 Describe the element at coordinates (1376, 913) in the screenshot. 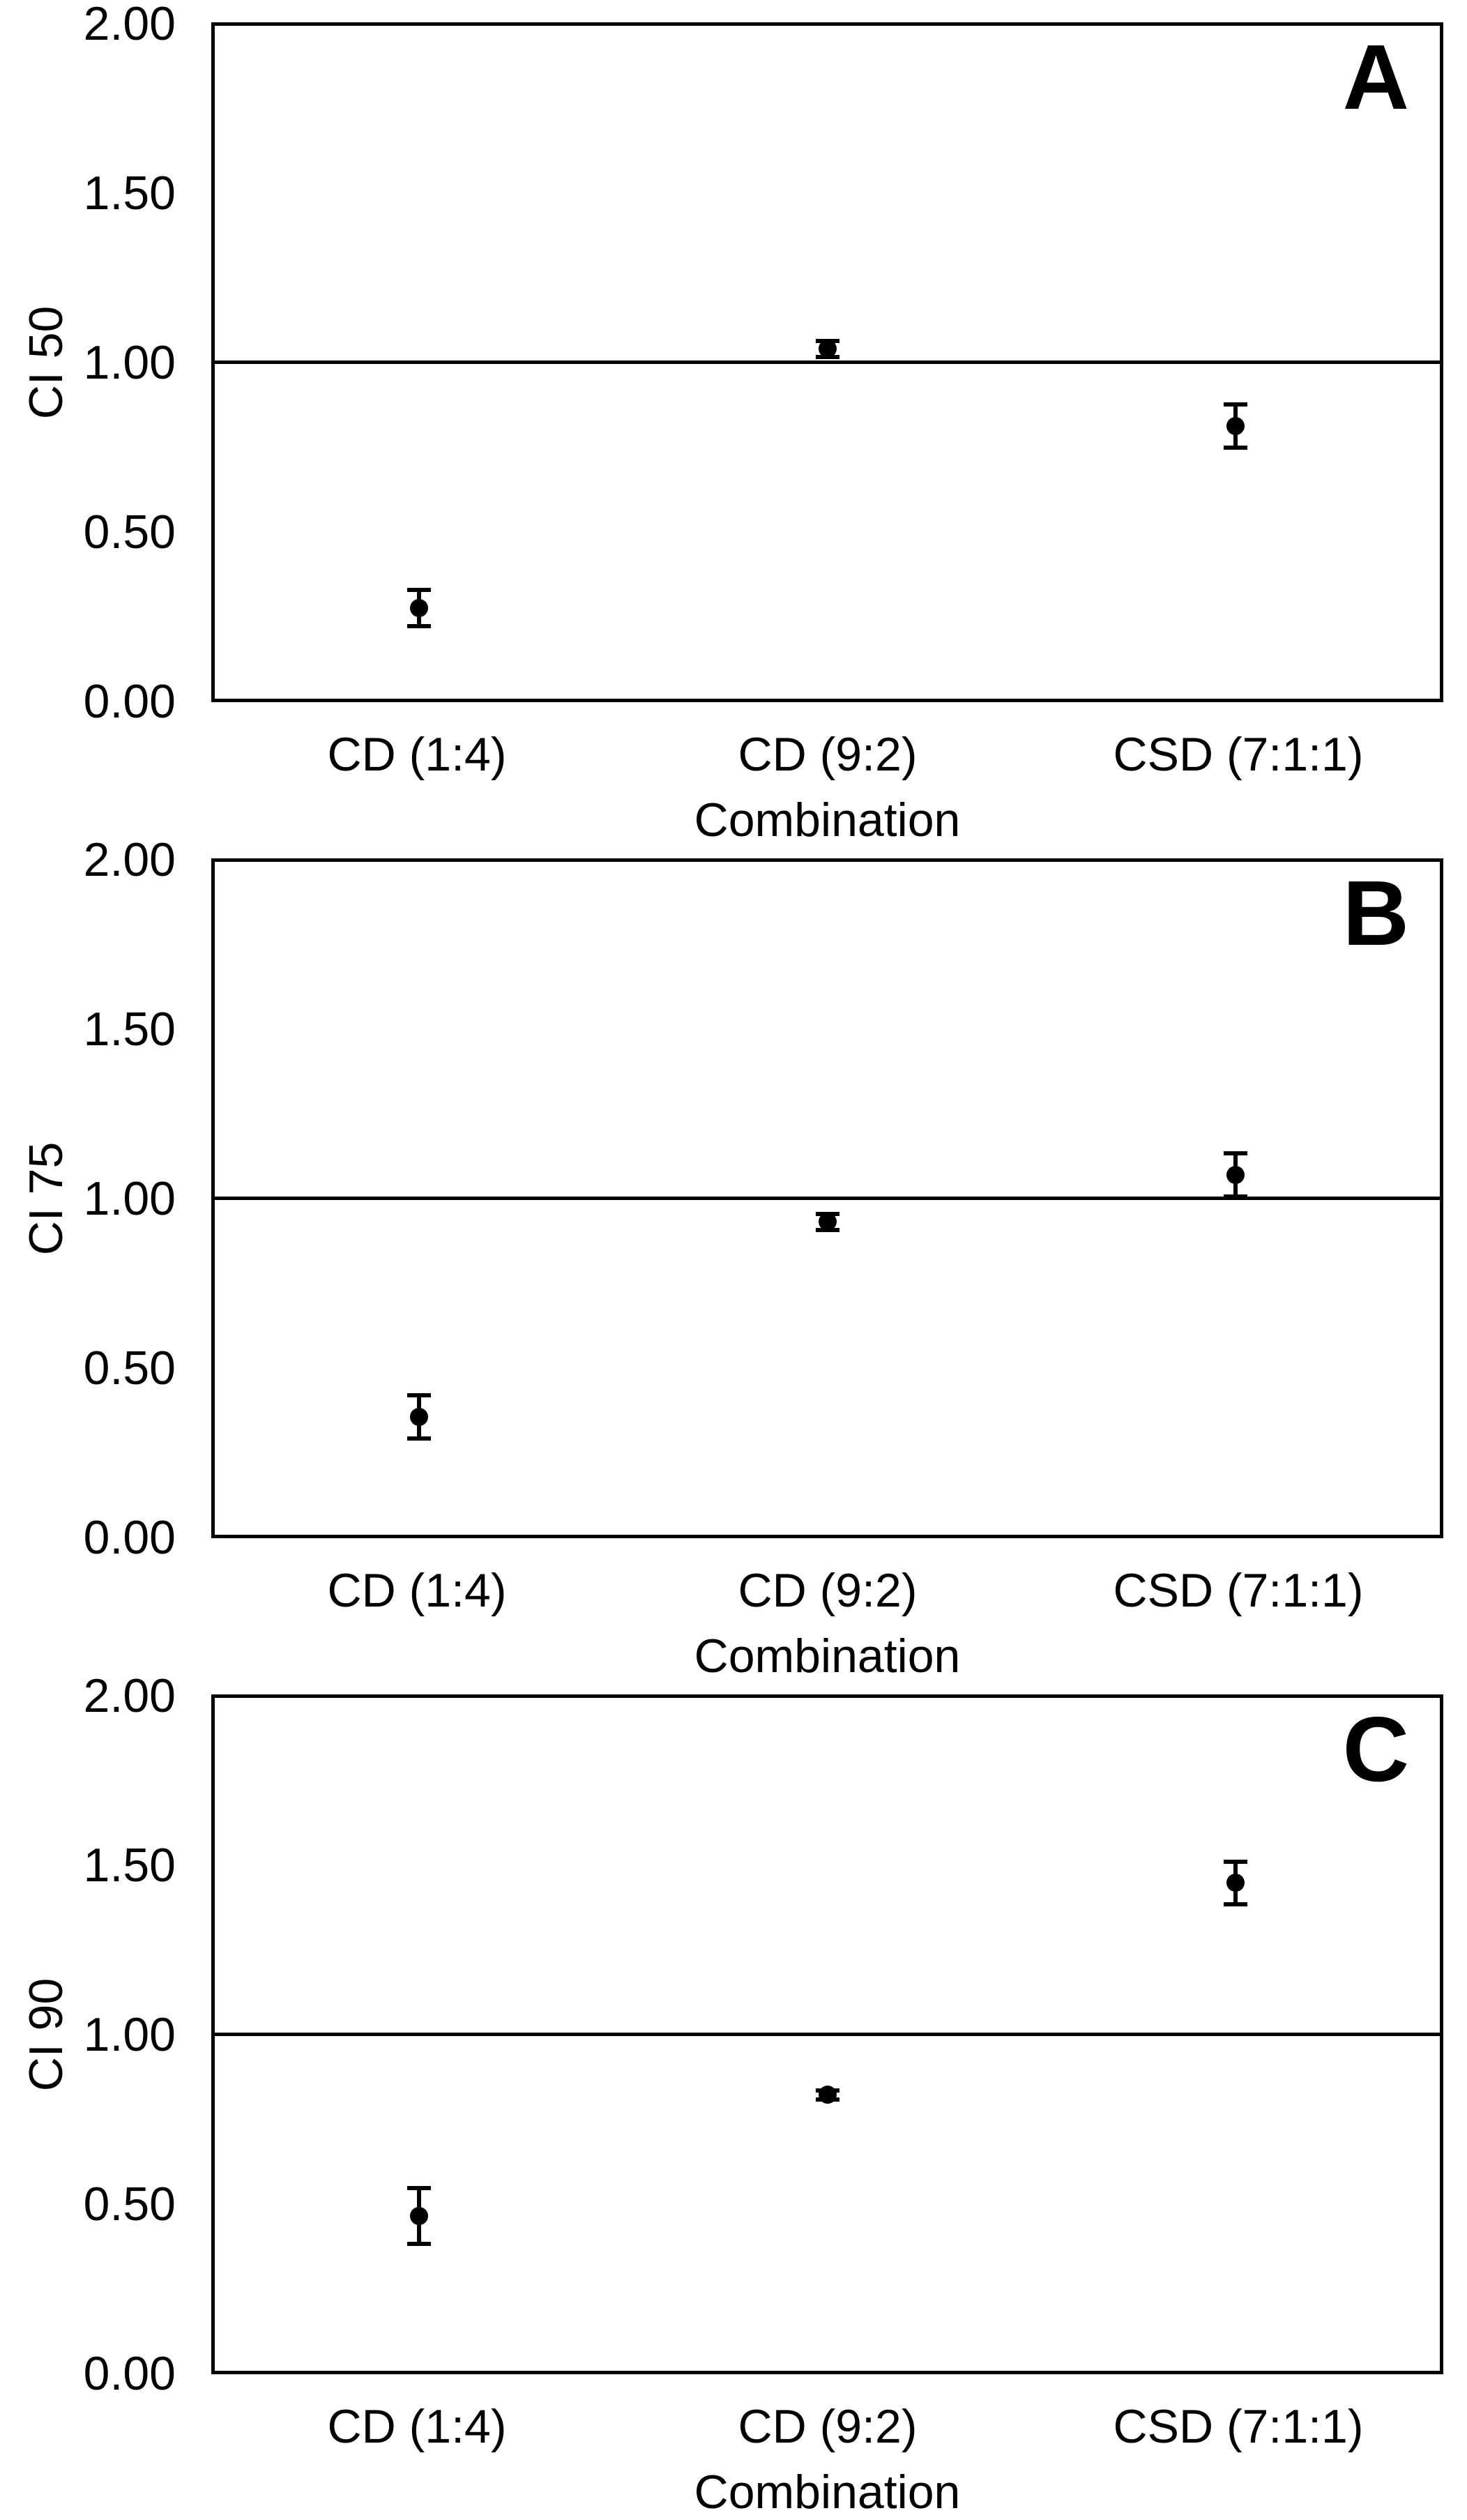

I see `panel-letter: B` at that location.